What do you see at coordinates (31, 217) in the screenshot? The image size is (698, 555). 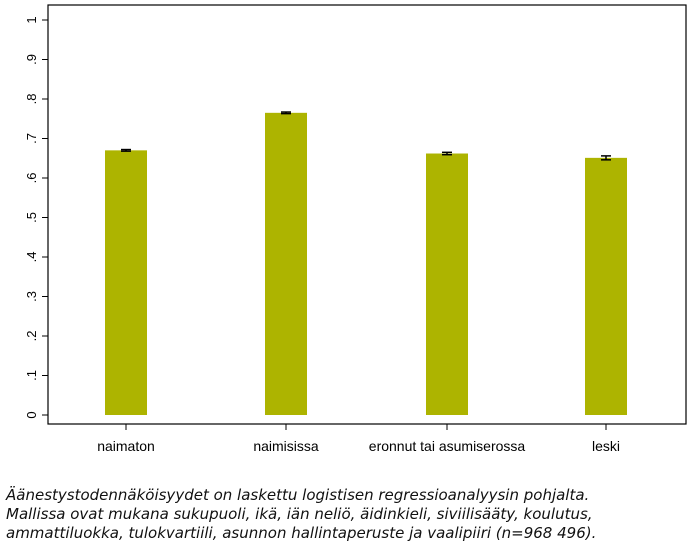 I see `y-tick-label: .5` at bounding box center [31, 217].